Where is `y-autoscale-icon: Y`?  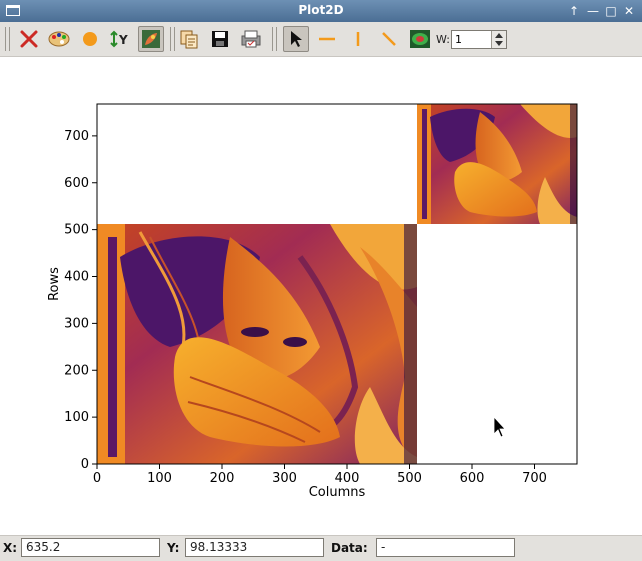
y-autoscale-icon: Y is located at coordinates (120, 39).